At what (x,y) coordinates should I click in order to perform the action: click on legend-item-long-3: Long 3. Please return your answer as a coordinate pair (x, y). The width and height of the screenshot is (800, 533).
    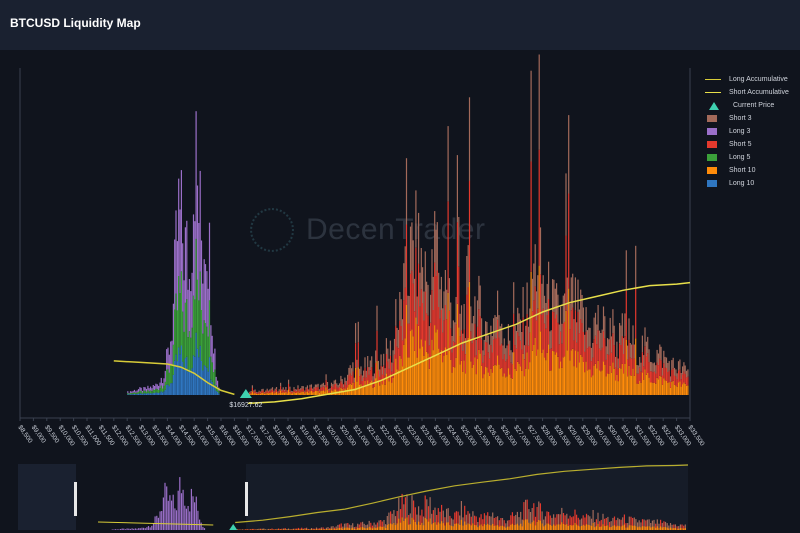
    Looking at the image, I should click on (752, 131).